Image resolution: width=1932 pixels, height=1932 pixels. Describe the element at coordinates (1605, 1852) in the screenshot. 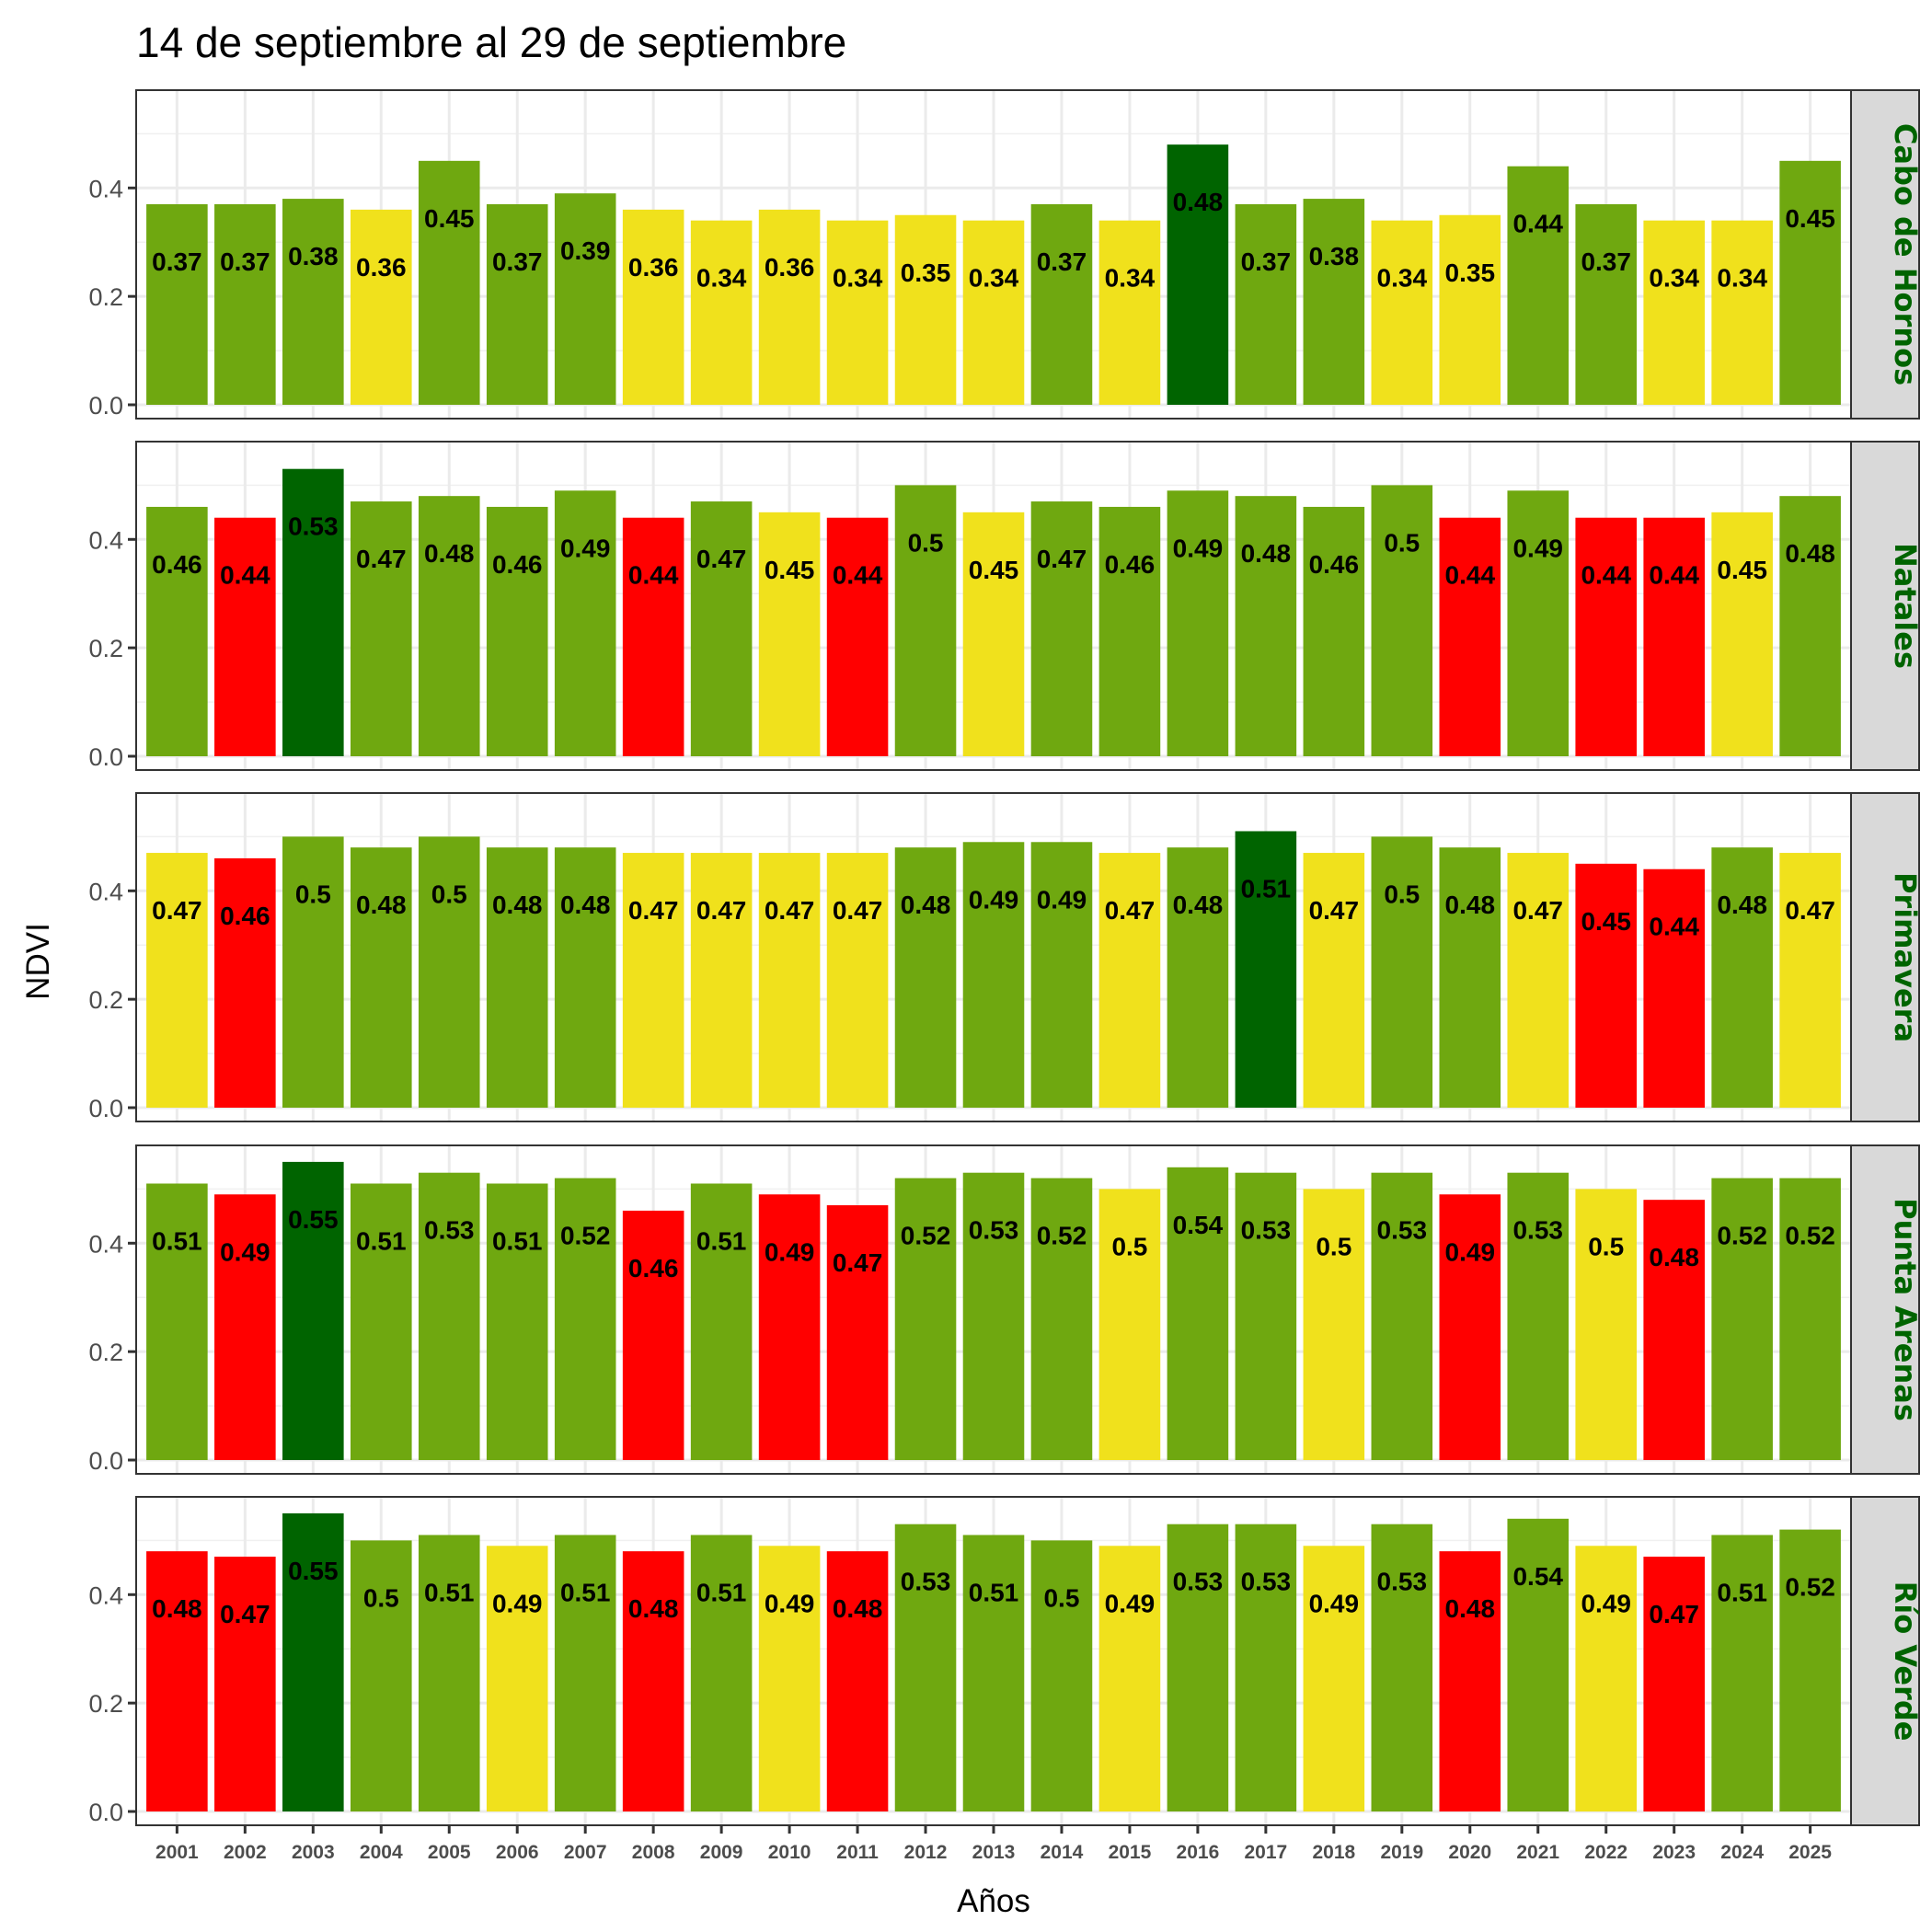

I see `x-tick-label: 2022` at that location.